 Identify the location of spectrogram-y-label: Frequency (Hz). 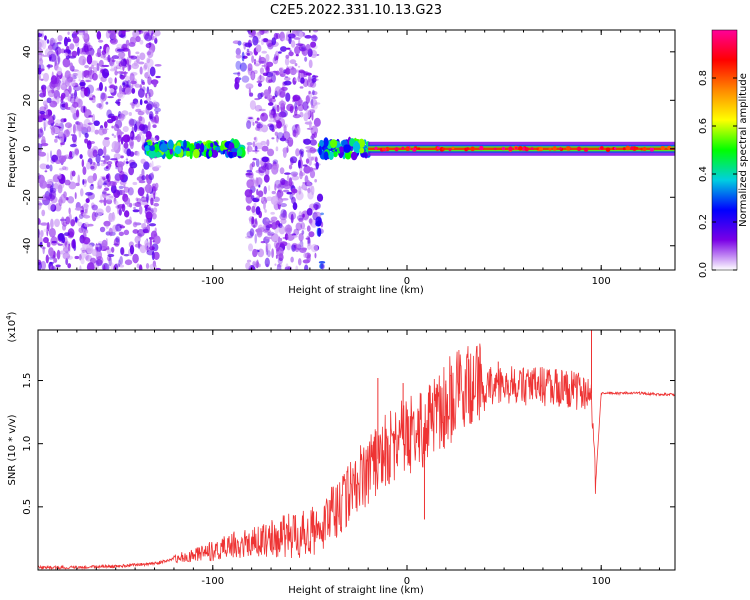
(12, 150).